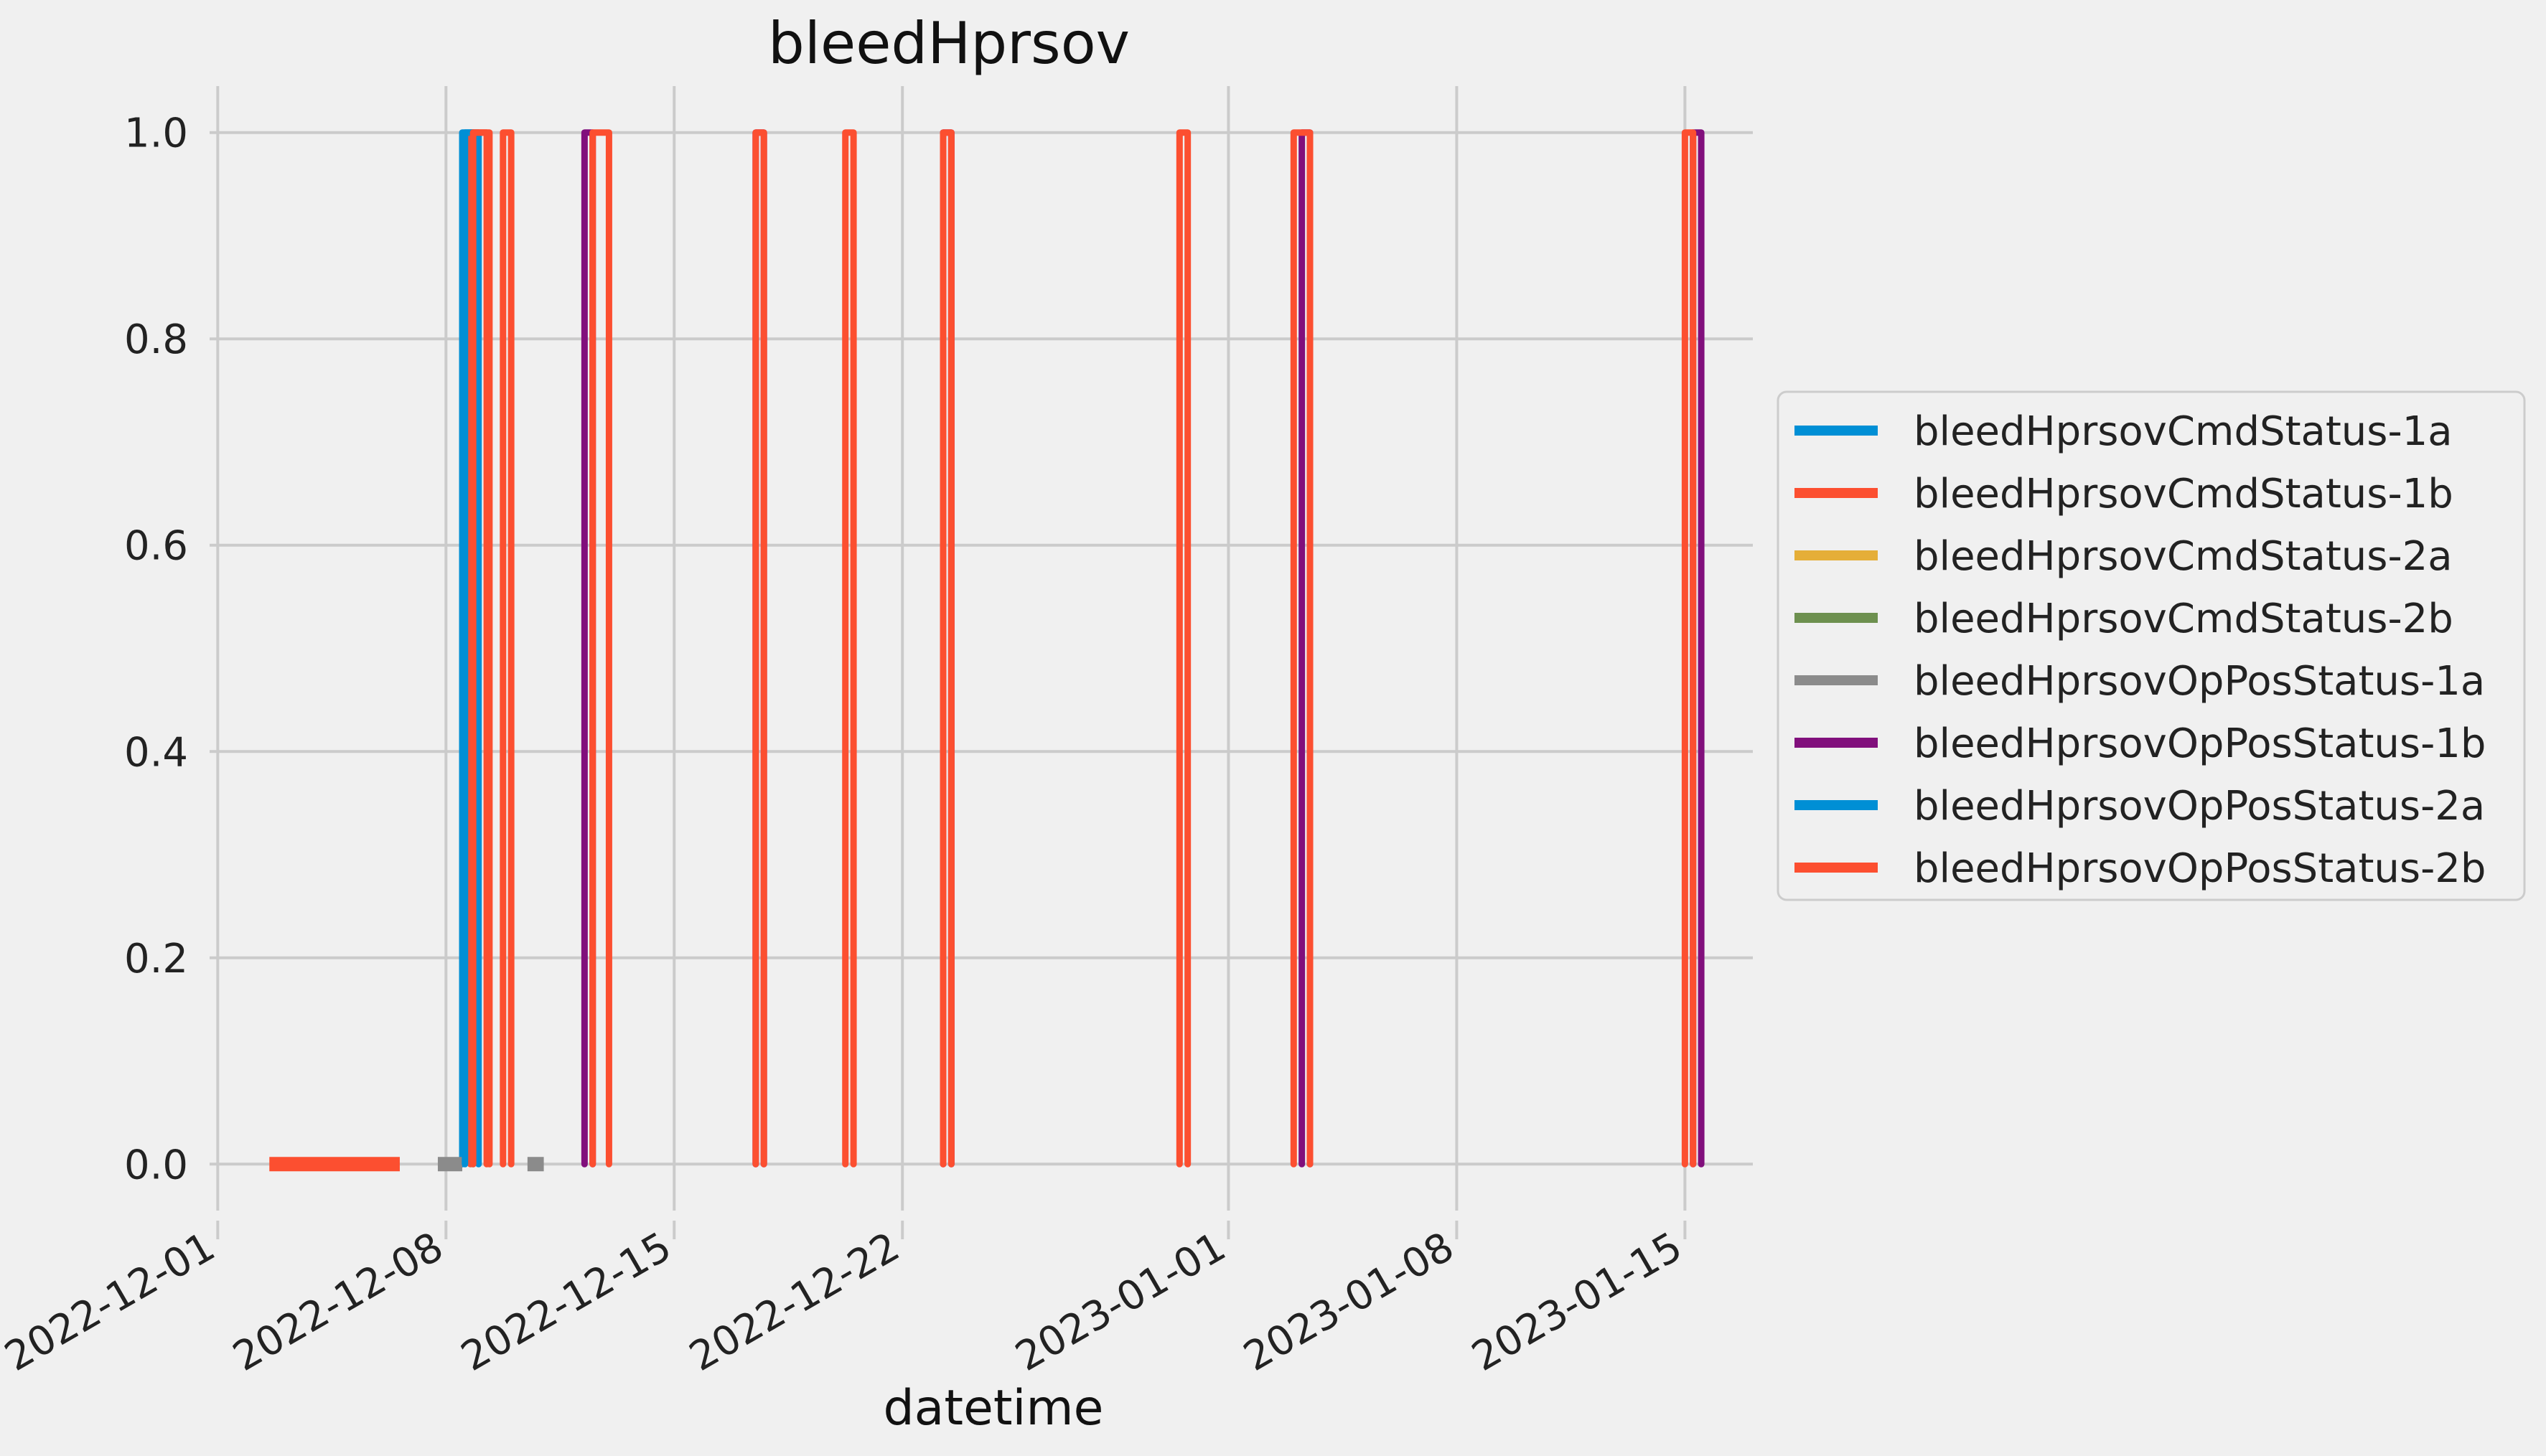  Describe the element at coordinates (111, 1302) in the screenshot. I see `x-tick-label: 2022-12-01` at that location.